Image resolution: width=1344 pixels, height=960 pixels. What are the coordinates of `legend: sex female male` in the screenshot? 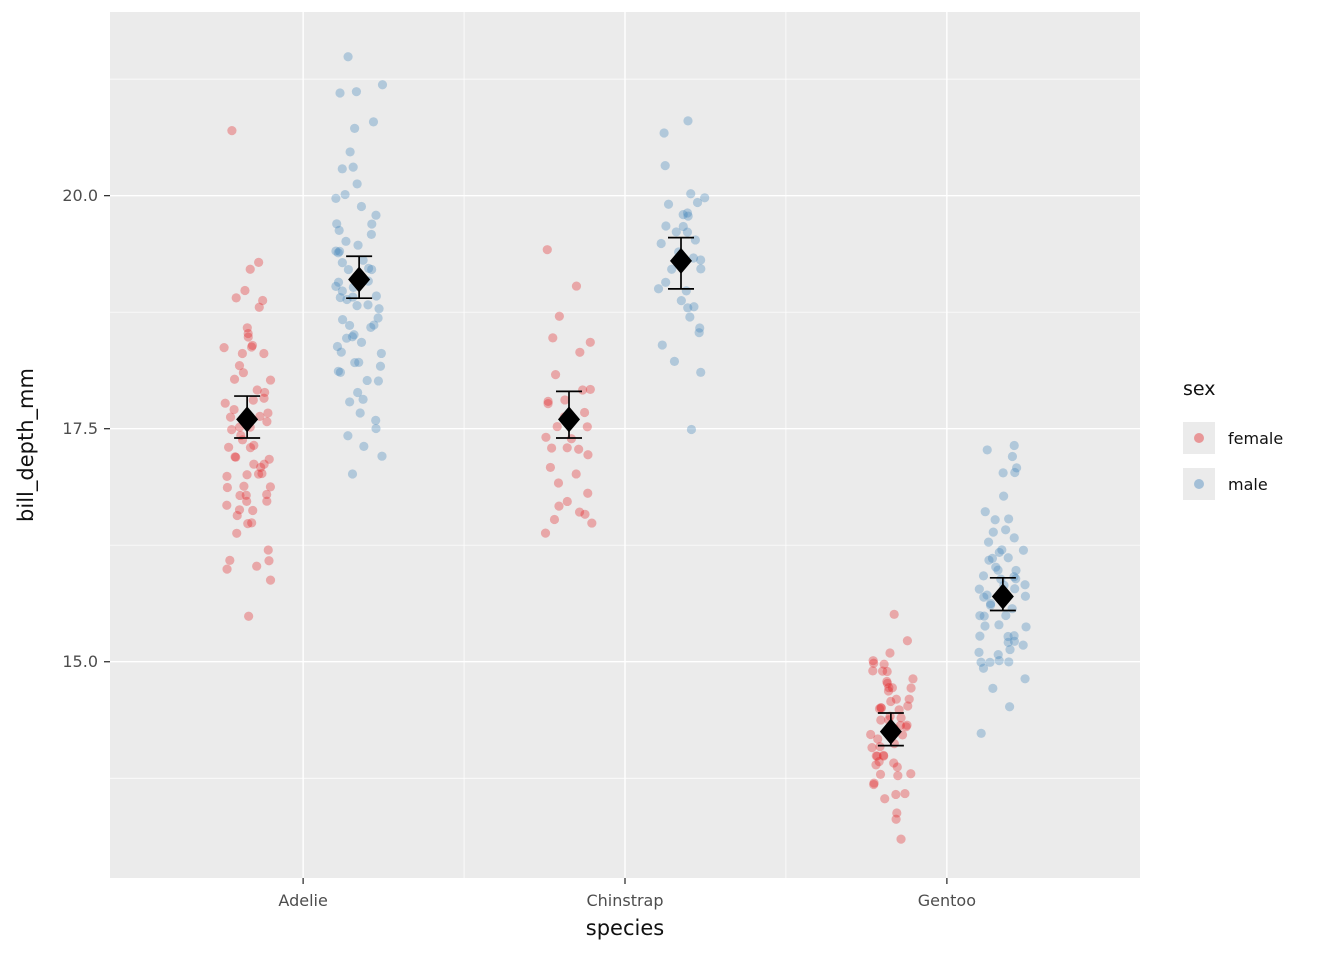 It's located at (1233, 446).